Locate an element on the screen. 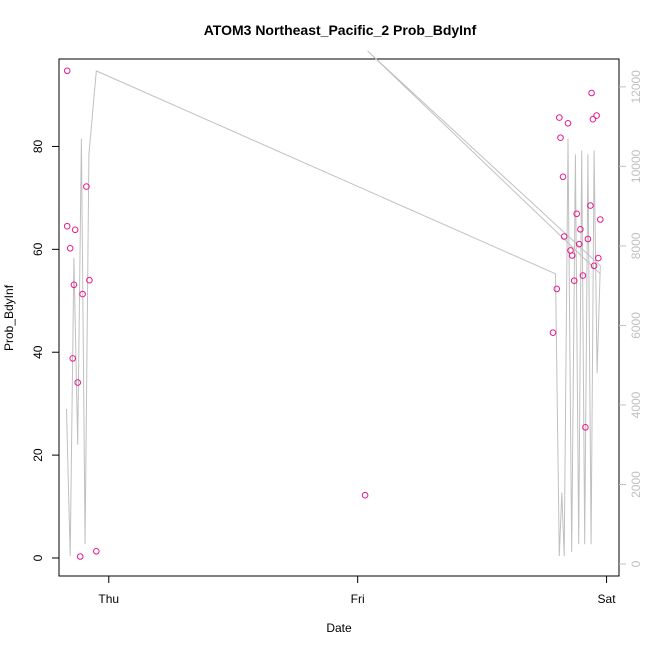 Image resolution: width=650 pixels, height=650 pixels. y2-tick-label: 2000 is located at coordinates (636, 484).